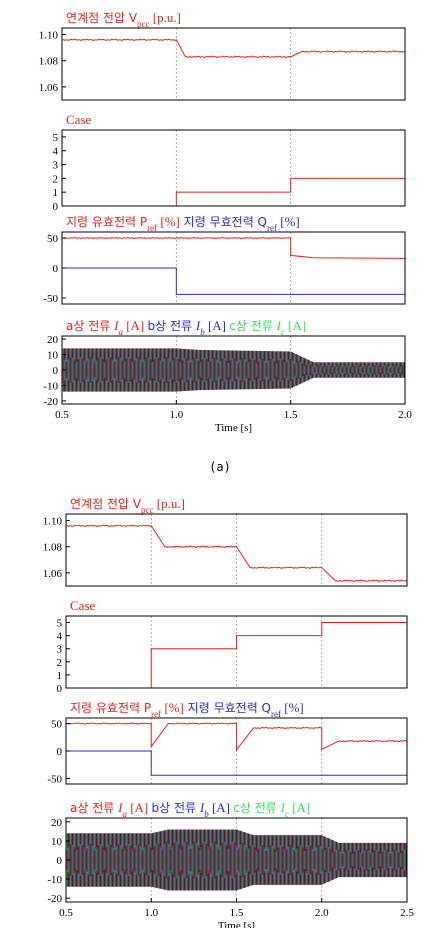  I want to click on panel-a-case: Case 5 4 32 1 0, so click(229, 162).